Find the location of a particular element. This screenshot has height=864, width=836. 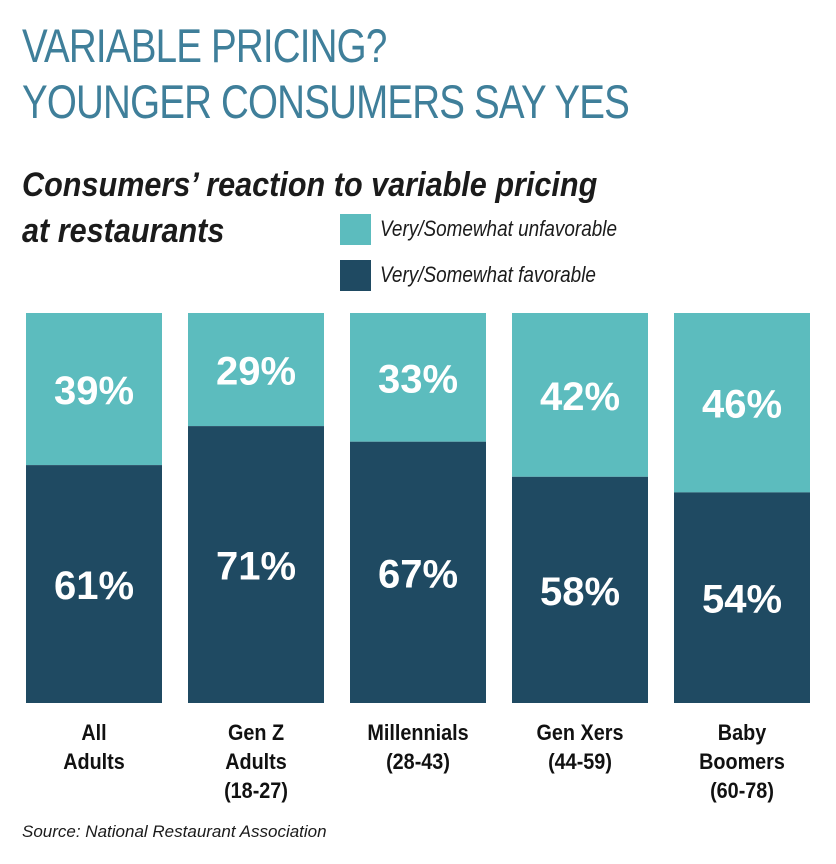

value-label-favorable-1: 71% is located at coordinates (256, 567).